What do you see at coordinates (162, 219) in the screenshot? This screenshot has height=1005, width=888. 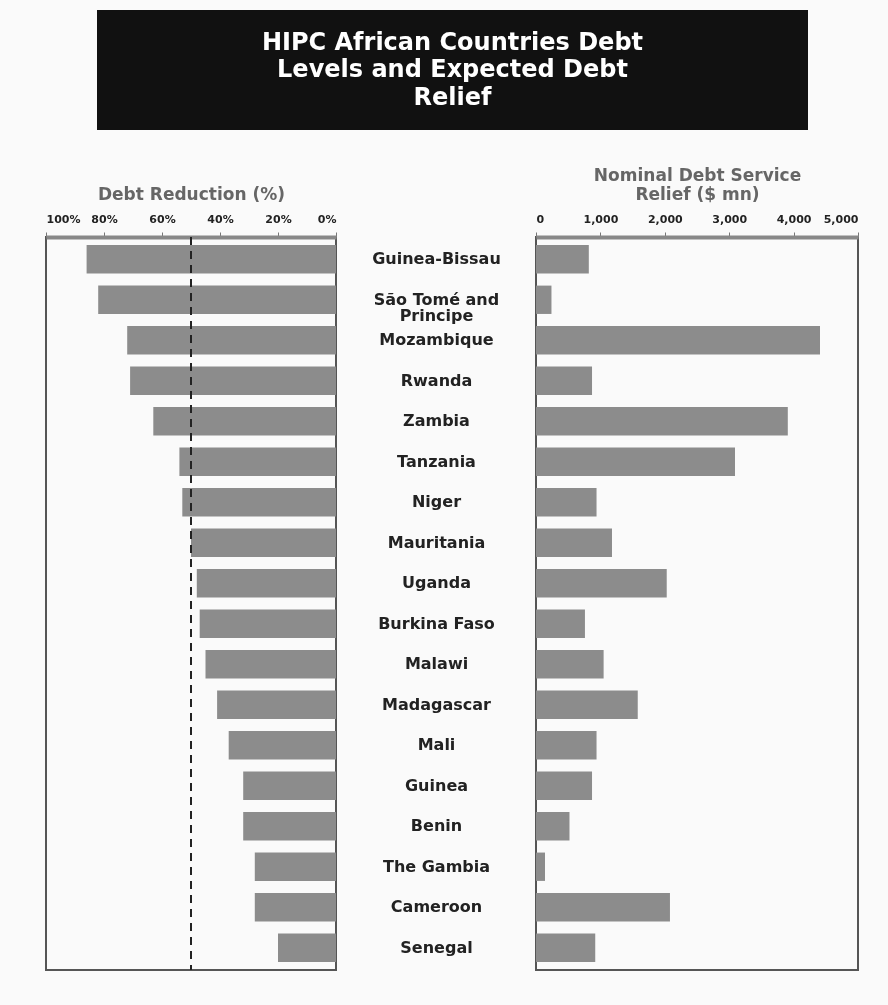 I see `x-tick-label: 60%` at bounding box center [162, 219].